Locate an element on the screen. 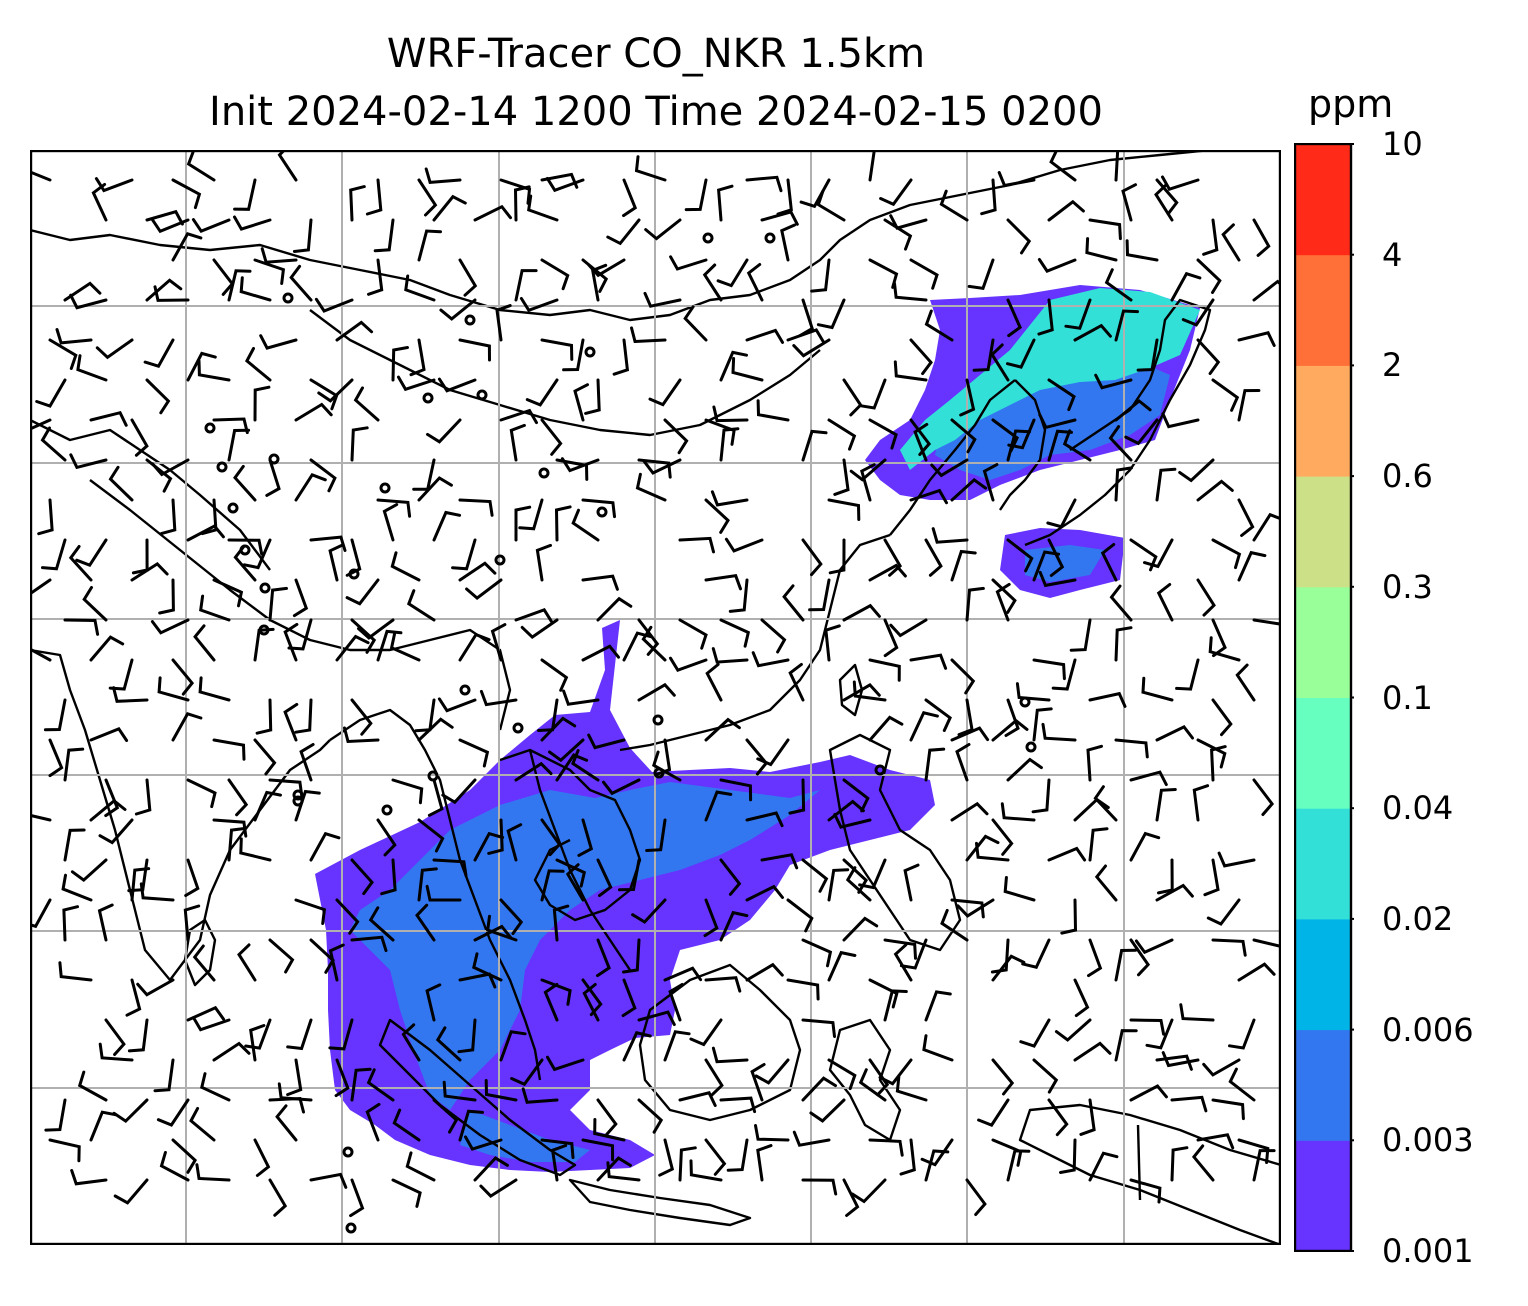  colorbar-tick-label: 0.6 is located at coordinates (1407, 476).